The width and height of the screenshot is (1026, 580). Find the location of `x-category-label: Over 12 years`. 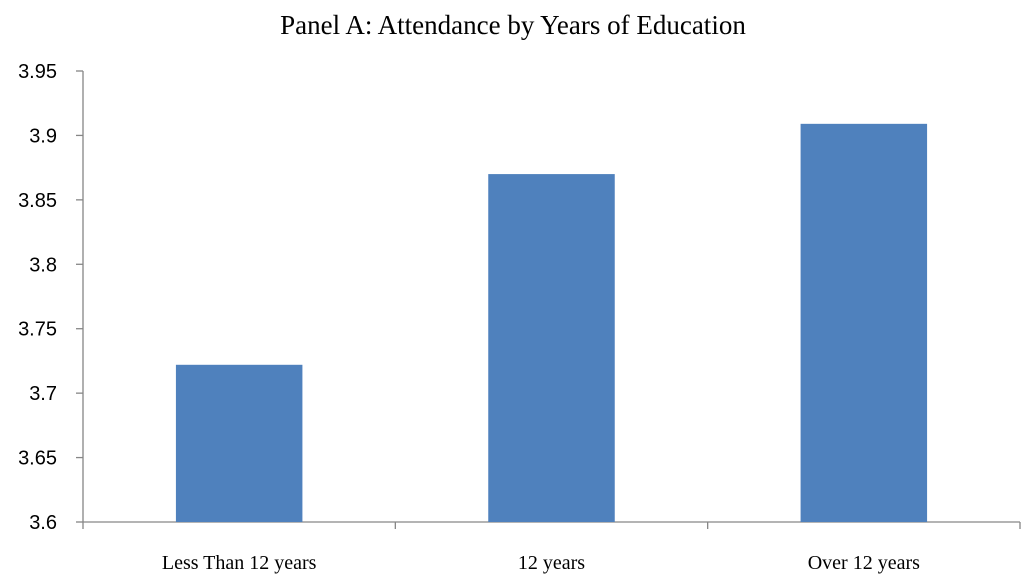

x-category-label: Over 12 years is located at coordinates (864, 563).